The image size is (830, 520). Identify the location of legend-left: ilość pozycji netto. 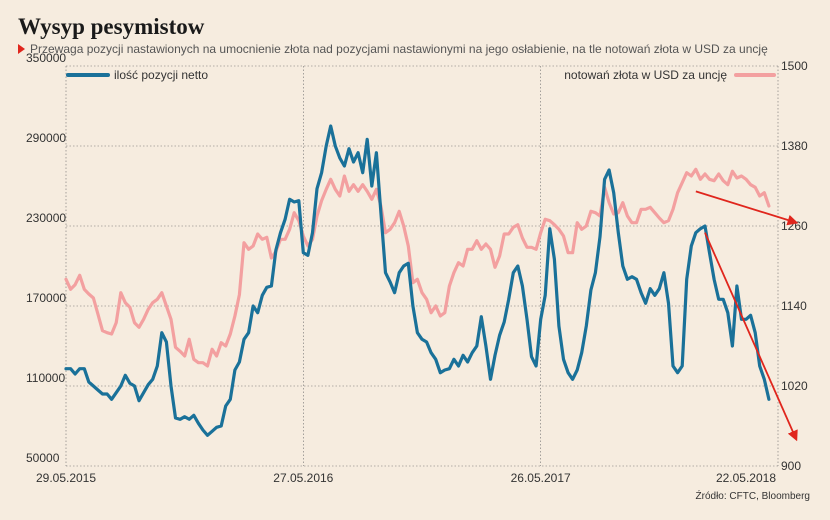
(137, 75).